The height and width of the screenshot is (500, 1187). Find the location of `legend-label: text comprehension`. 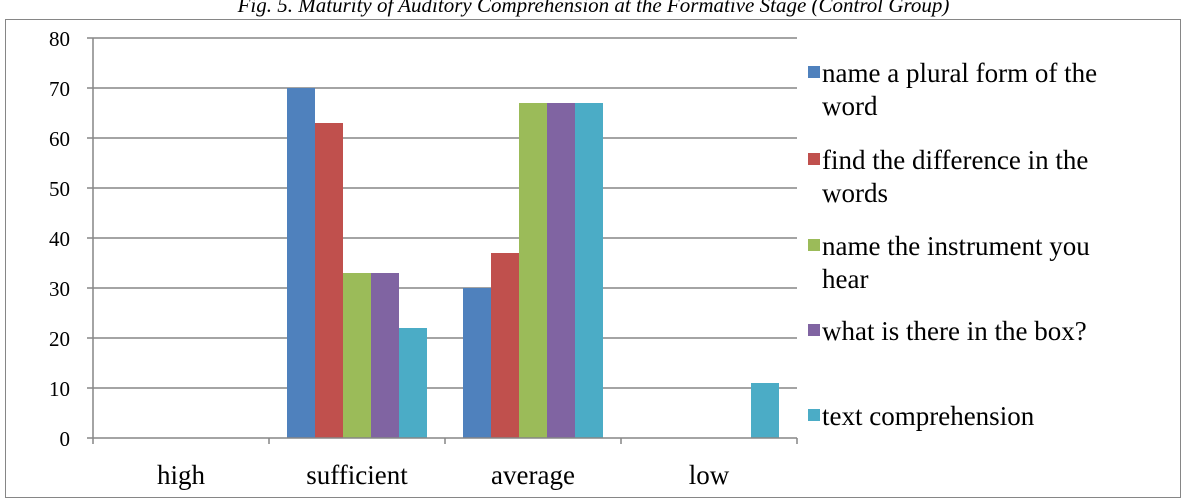

legend-label: text comprehension is located at coordinates (928, 416).